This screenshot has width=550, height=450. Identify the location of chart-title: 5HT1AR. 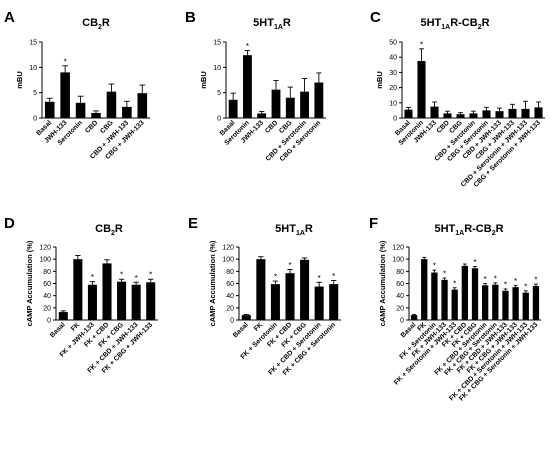
(294, 230).